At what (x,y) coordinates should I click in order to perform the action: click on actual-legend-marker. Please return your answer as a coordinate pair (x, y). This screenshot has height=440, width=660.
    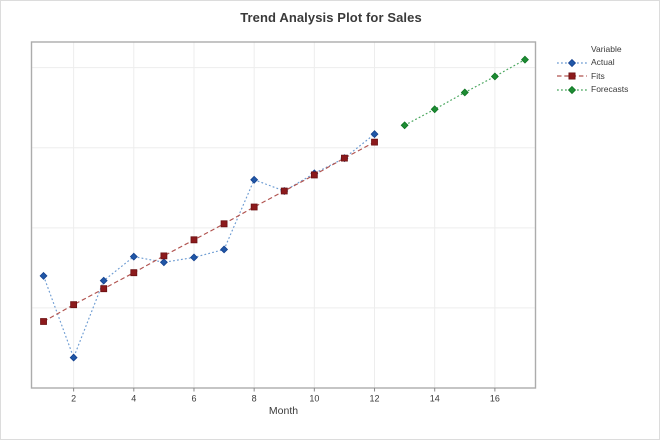
    Looking at the image, I should click on (572, 63).